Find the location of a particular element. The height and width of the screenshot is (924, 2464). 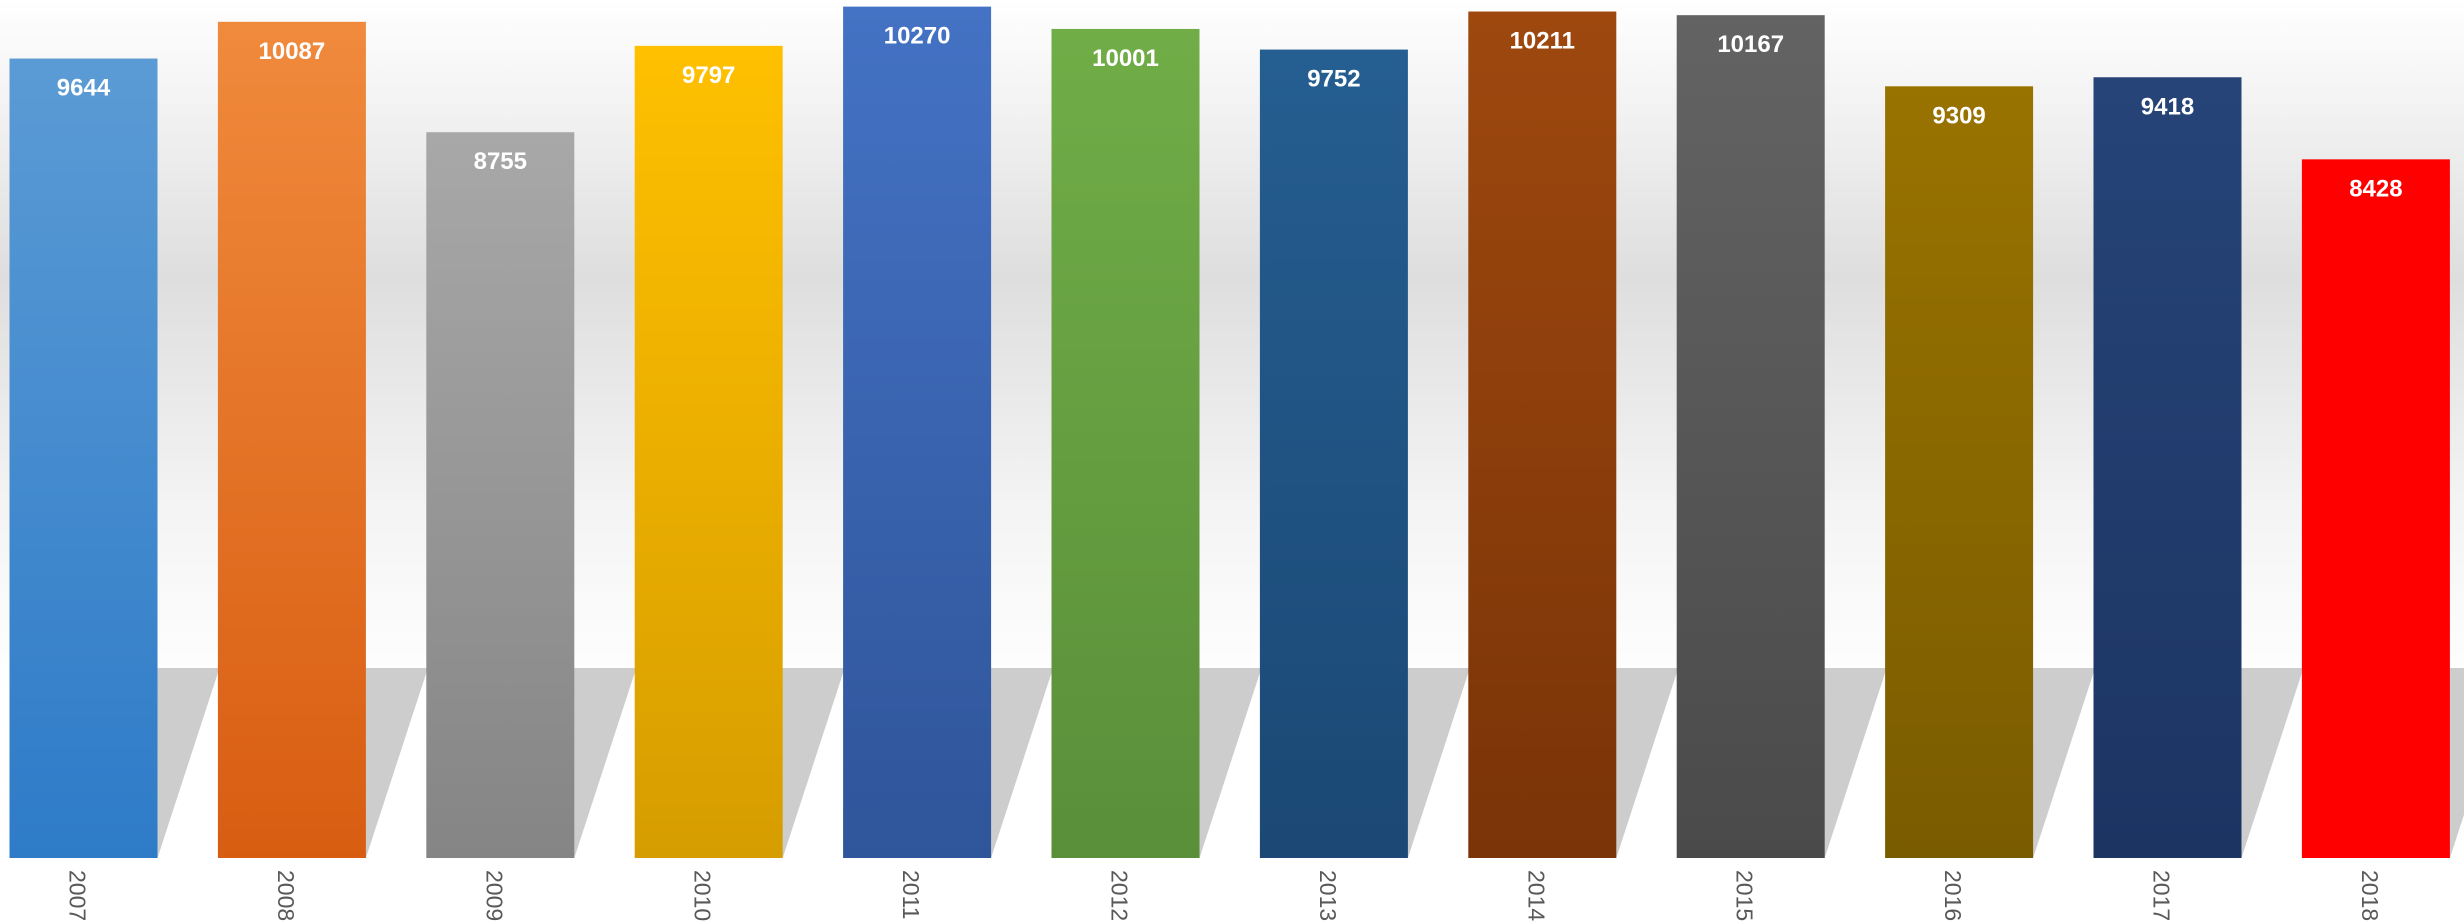

data-label-2015: 10167 is located at coordinates (1750, 44).